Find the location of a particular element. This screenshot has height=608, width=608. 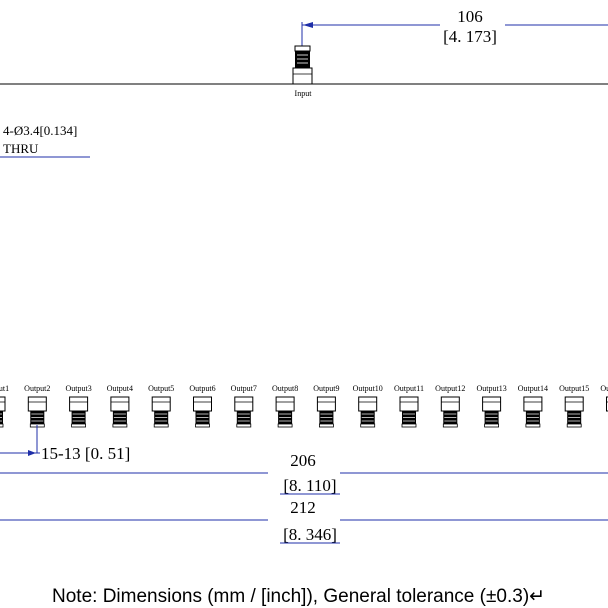

output-label: Output7 is located at coordinates (244, 388).